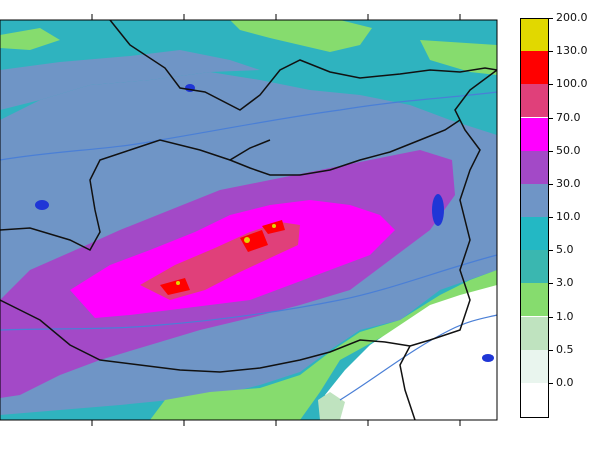 The width and height of the screenshot is (600, 450). I want to click on legend-label: 1.0, so click(565, 316).